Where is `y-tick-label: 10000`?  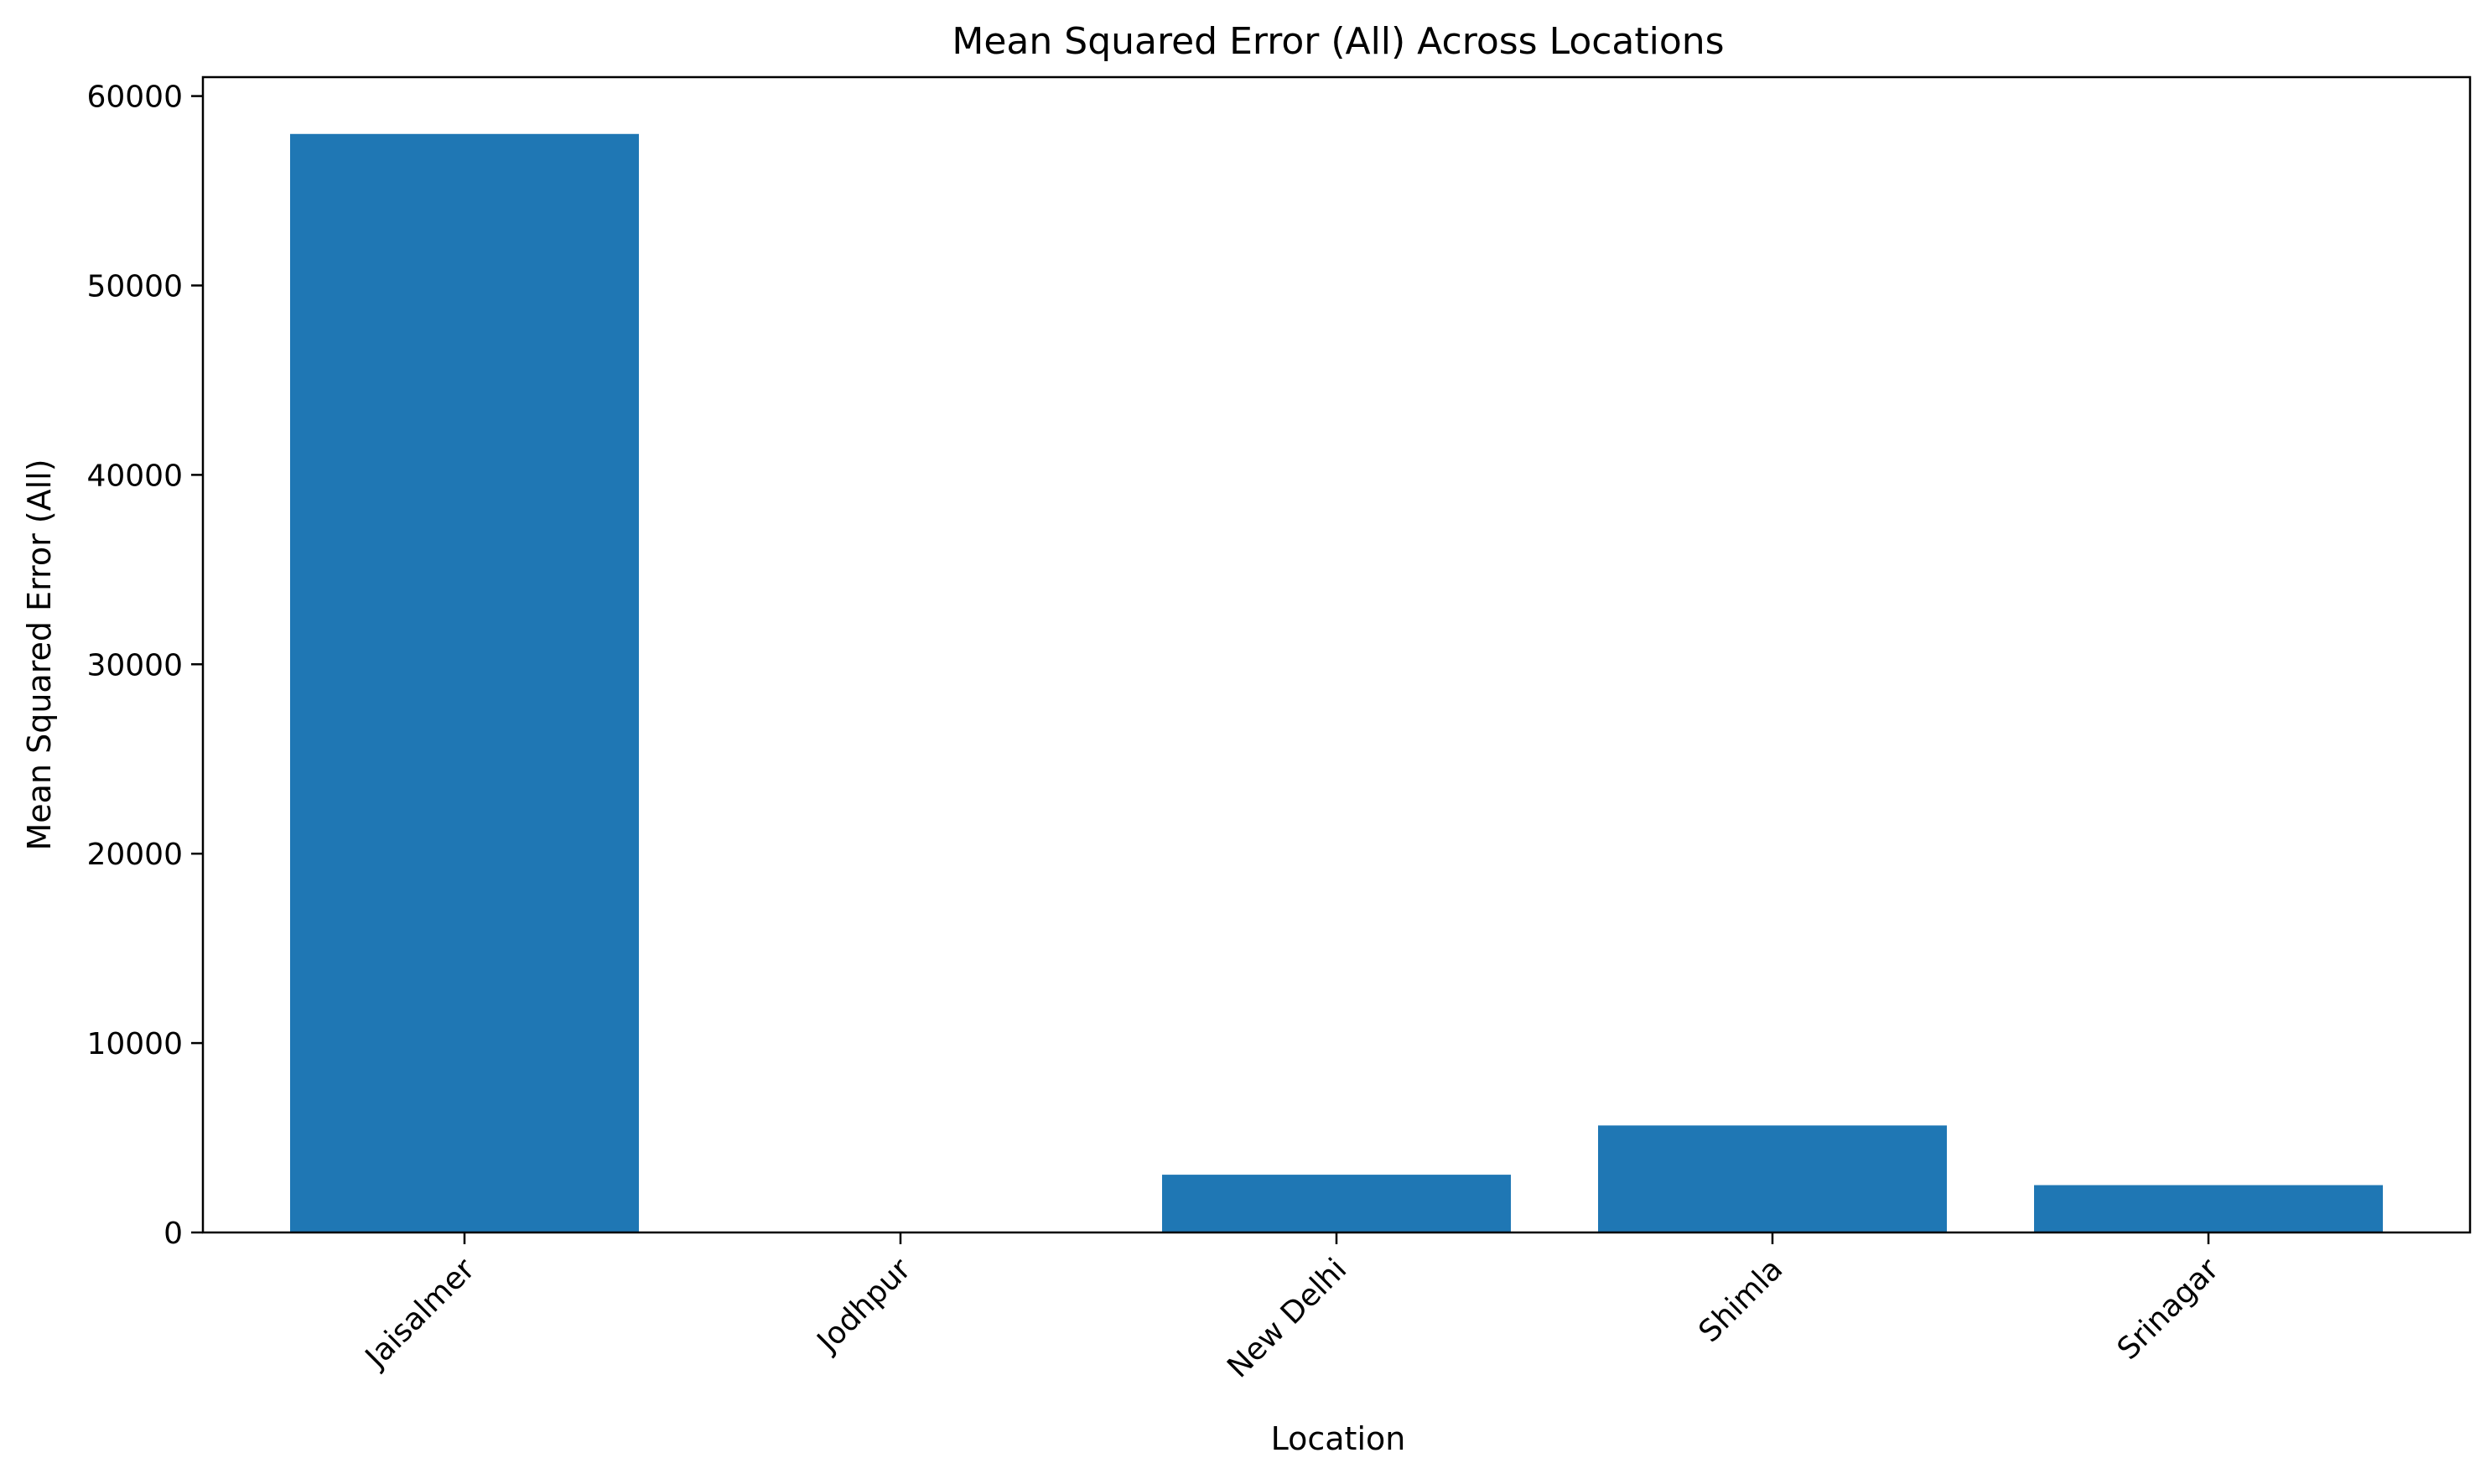 y-tick-label: 10000 is located at coordinates (134, 1044).